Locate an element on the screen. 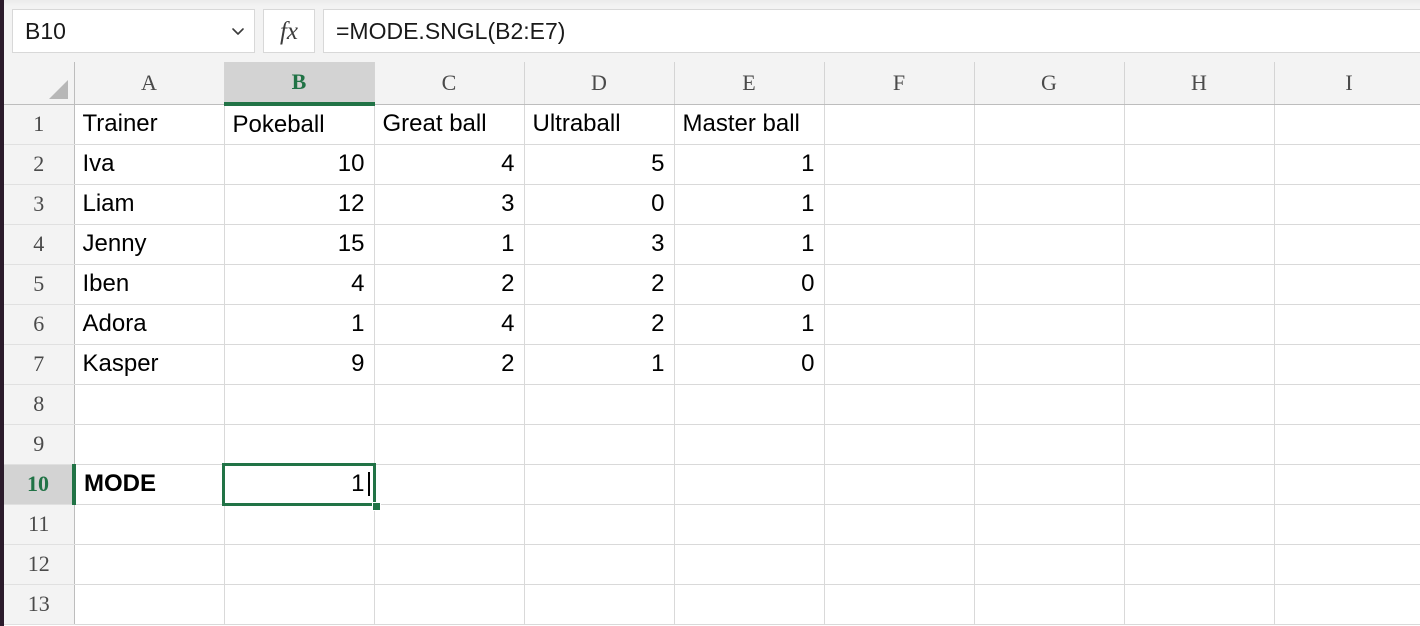  cell-A1: Trainer is located at coordinates (149, 124).